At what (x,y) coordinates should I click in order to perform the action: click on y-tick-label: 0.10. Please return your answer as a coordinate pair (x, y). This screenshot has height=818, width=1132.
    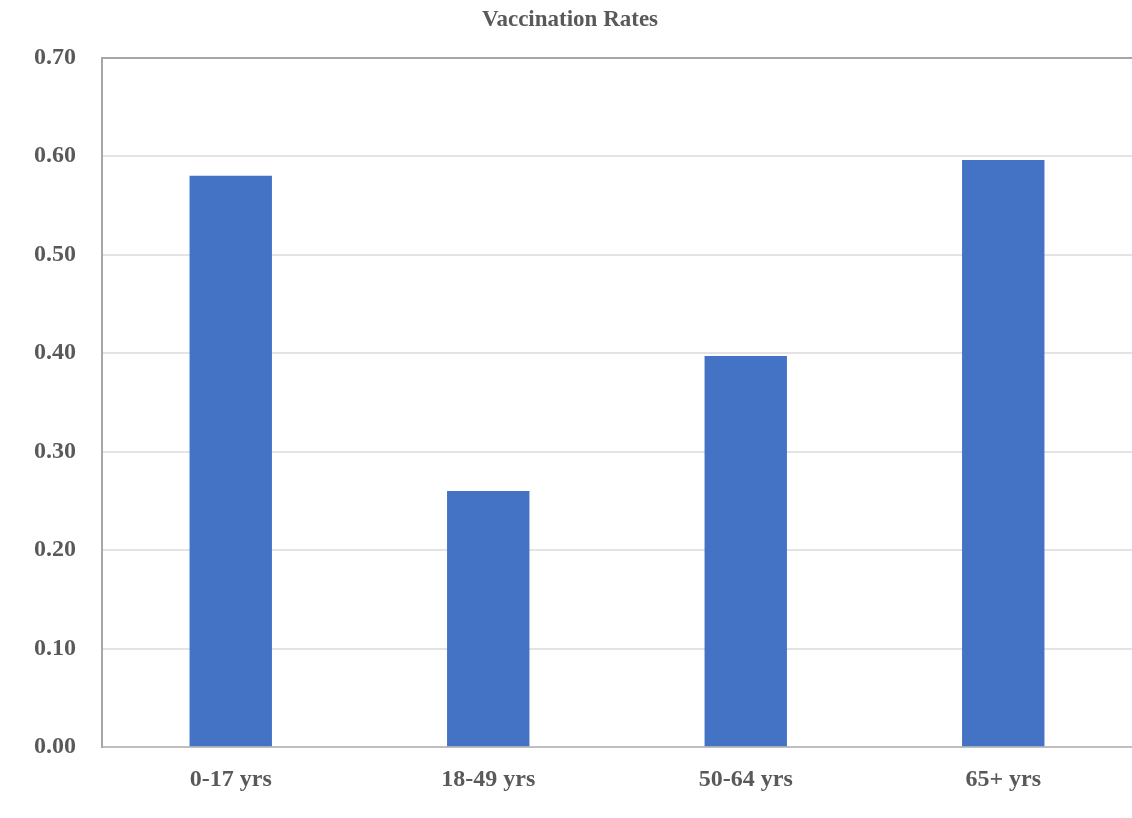
    Looking at the image, I should click on (55, 646).